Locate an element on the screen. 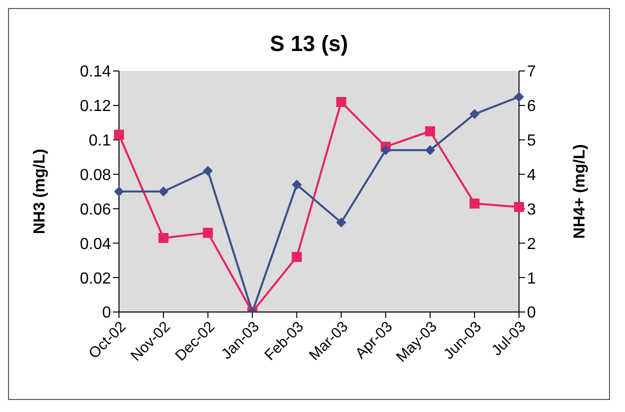  y-tick-label: 0.02 is located at coordinates (96, 279).